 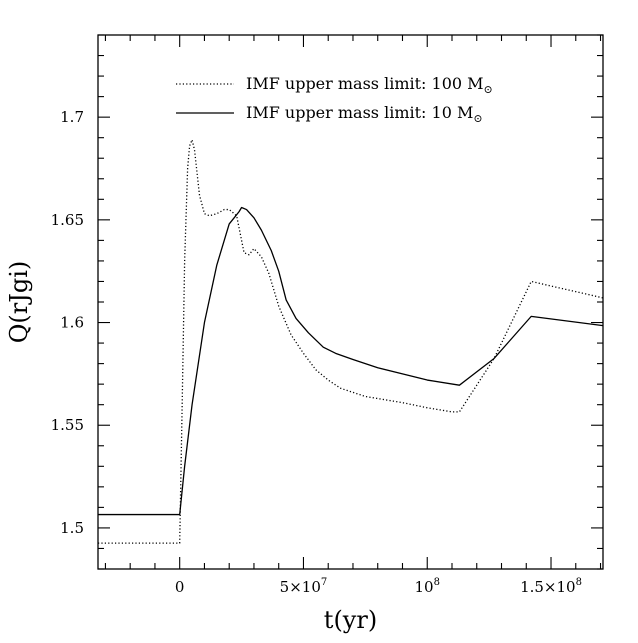 I want to click on x-tick-label: 108, so click(x=427, y=586).